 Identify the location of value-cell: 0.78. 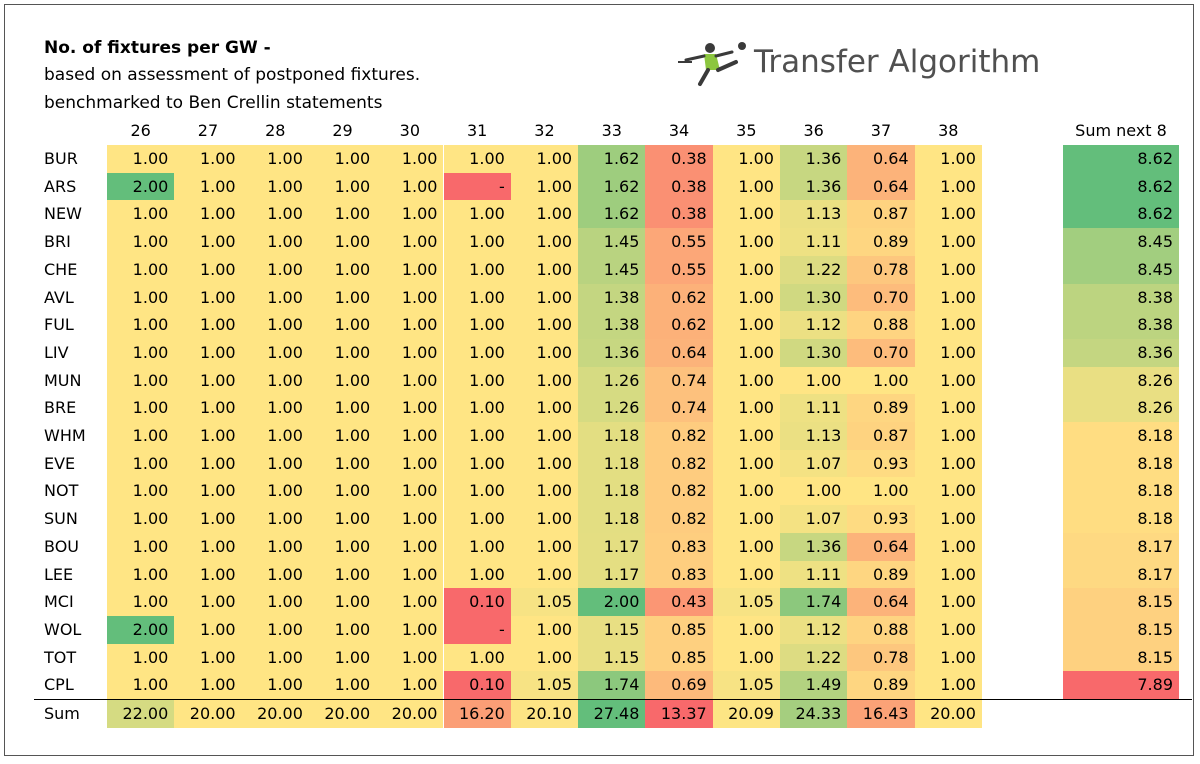
(881, 269).